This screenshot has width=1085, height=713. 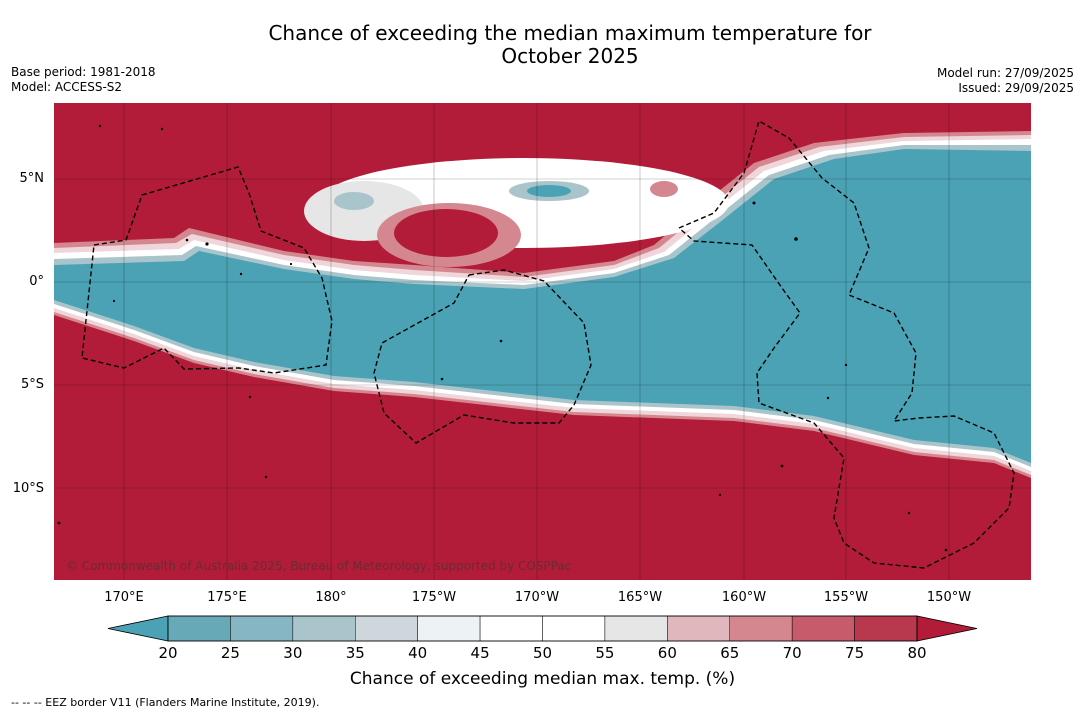 What do you see at coordinates (124, 597) in the screenshot?
I see `lon-label-170e: 170°E` at bounding box center [124, 597].